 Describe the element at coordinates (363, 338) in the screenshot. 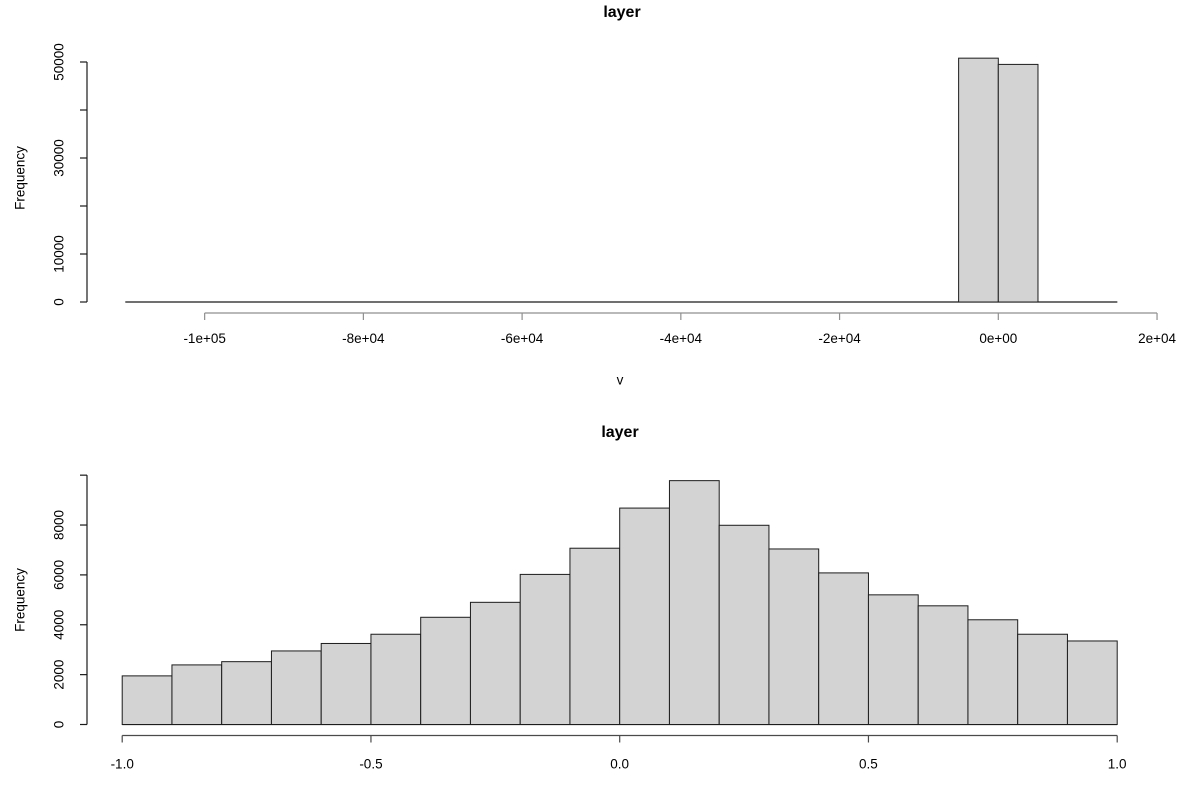

I see `x-tick-label: -8e+04` at that location.